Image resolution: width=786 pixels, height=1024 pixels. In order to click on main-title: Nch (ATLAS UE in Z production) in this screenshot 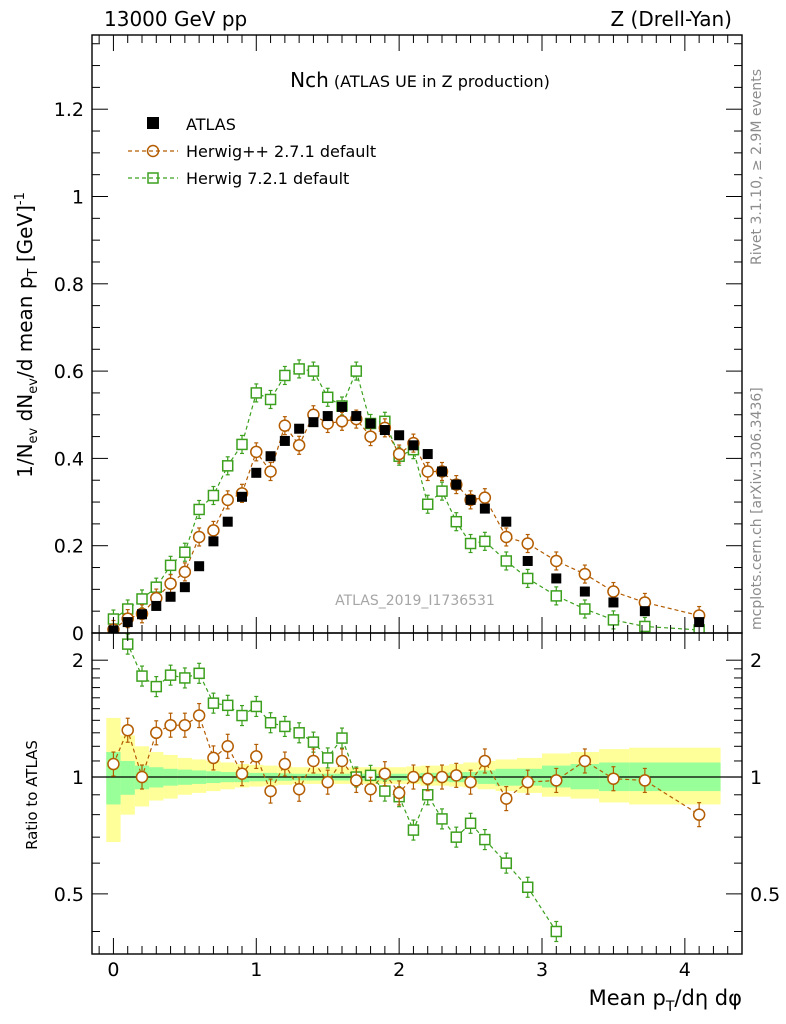, I will do `click(420, 80)`.